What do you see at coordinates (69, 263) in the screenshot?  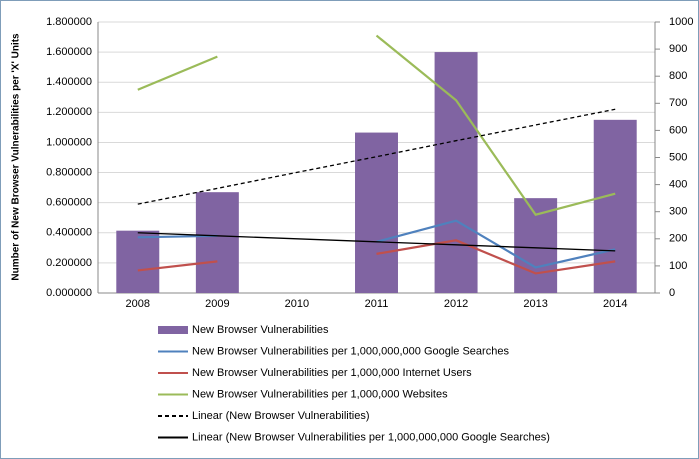 I see `y-tick-label: 0.200000` at bounding box center [69, 263].